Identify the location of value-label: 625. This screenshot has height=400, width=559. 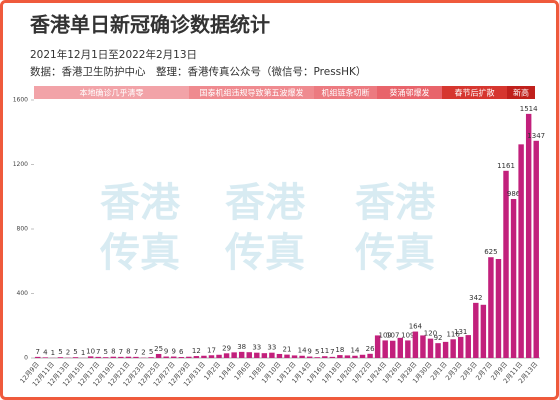
(490, 252).